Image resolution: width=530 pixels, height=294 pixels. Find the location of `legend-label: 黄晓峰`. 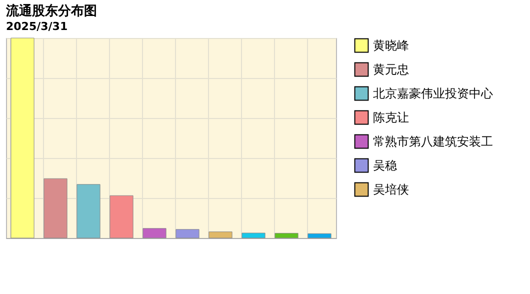

legend-label: 黄晓峰 is located at coordinates (391, 45).